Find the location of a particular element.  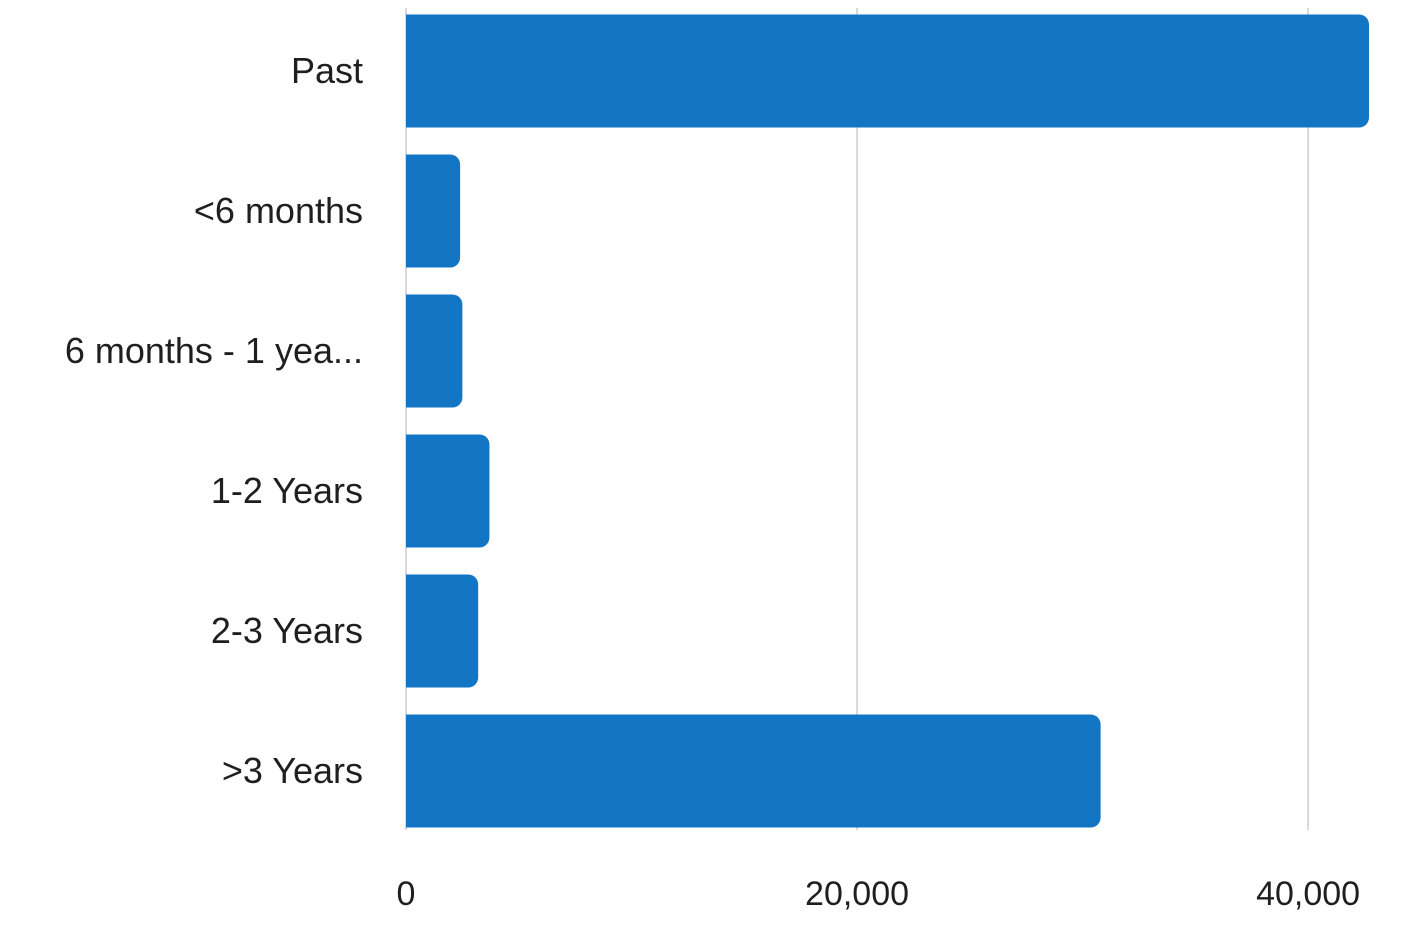

category-label-3-years: >3 Years is located at coordinates (292, 770).